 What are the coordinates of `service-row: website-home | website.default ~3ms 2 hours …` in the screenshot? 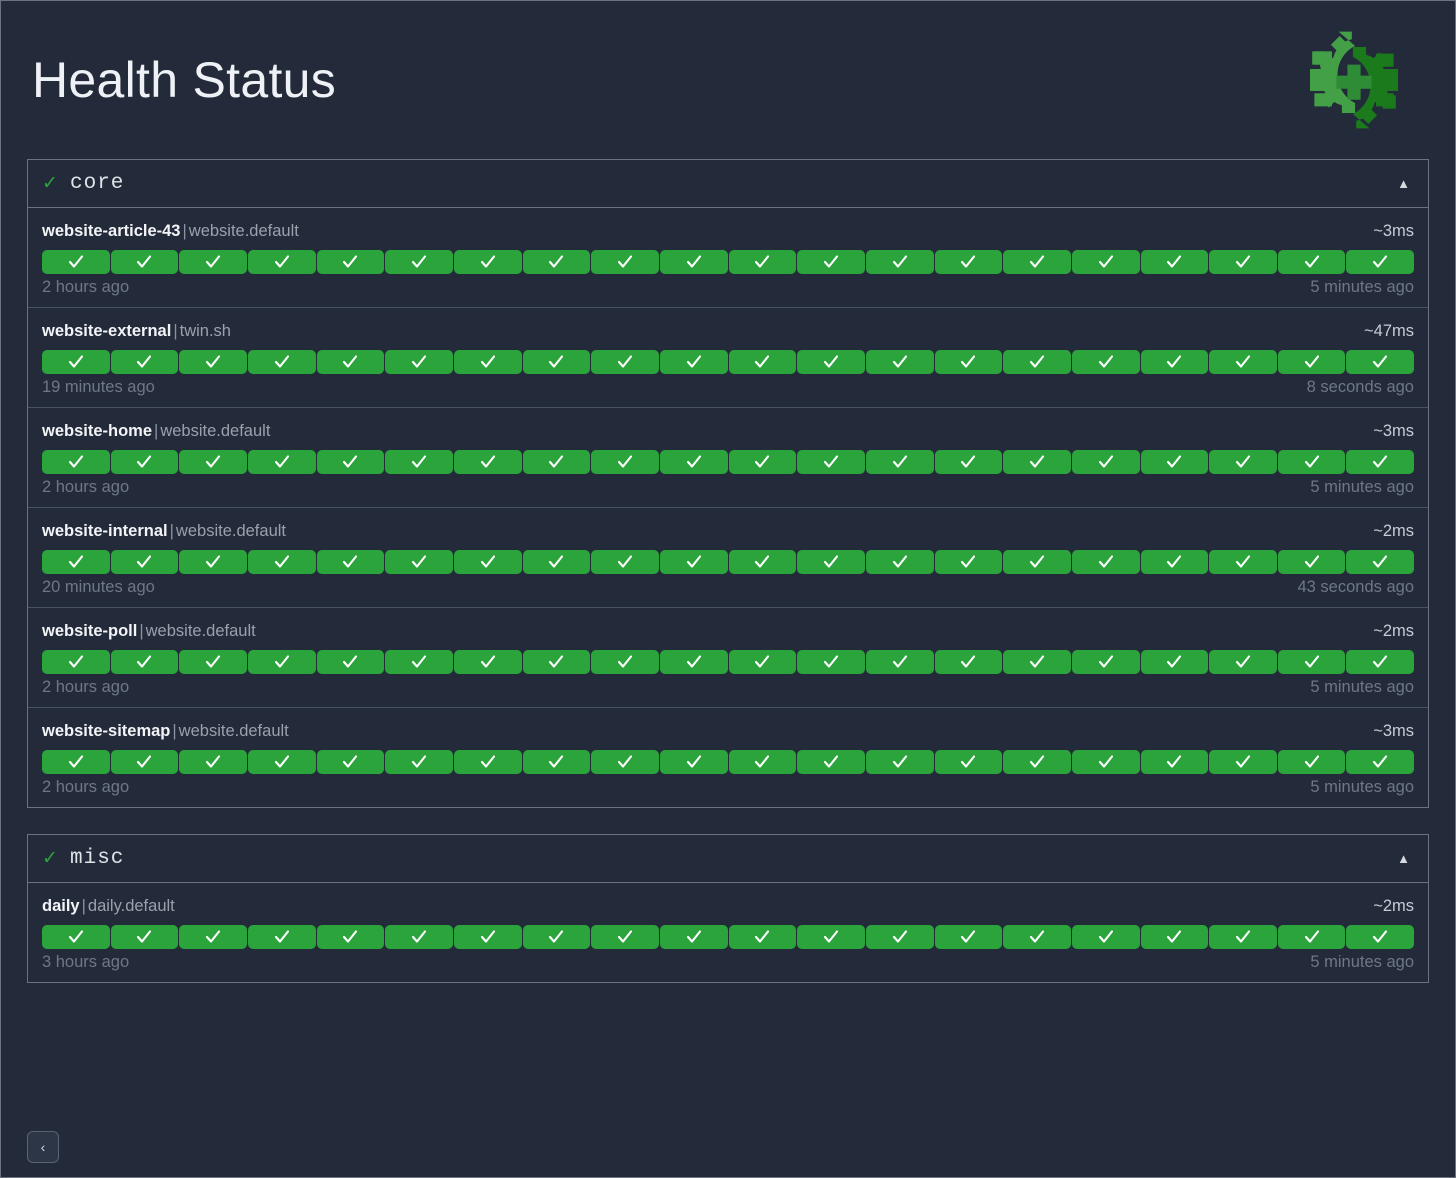 It's located at (728, 458).